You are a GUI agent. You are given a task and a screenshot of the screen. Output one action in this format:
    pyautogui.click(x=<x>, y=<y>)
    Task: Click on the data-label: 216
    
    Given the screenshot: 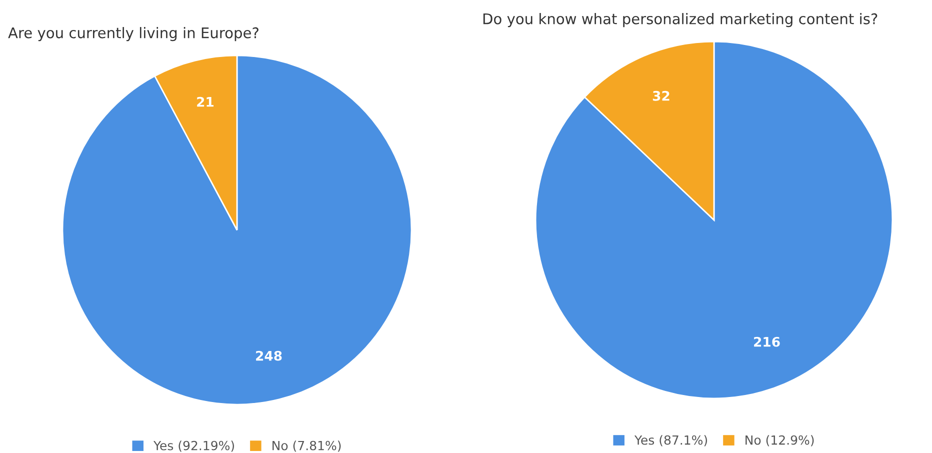 What is the action you would take?
    pyautogui.click(x=767, y=341)
    